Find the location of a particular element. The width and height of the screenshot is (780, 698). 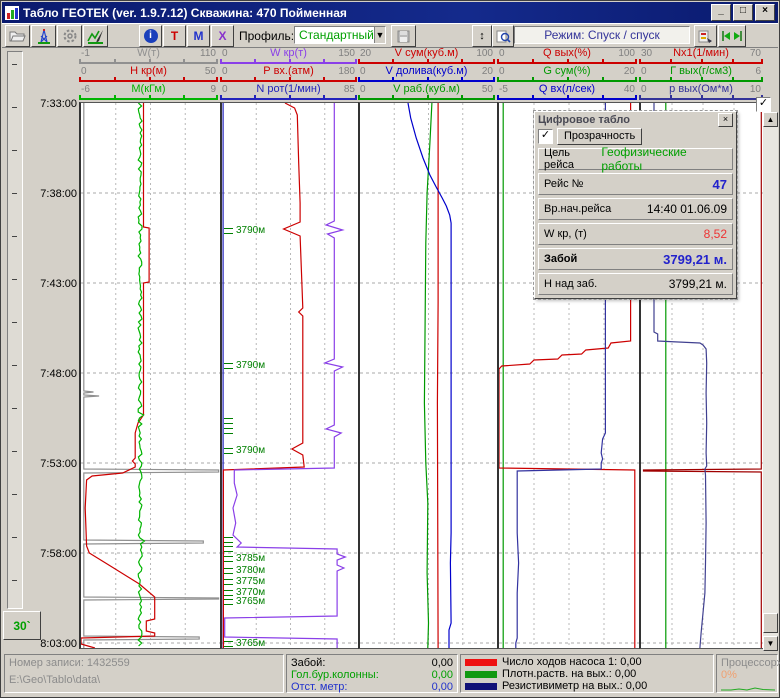

profile-value: Стандартный is located at coordinates (336, 35).